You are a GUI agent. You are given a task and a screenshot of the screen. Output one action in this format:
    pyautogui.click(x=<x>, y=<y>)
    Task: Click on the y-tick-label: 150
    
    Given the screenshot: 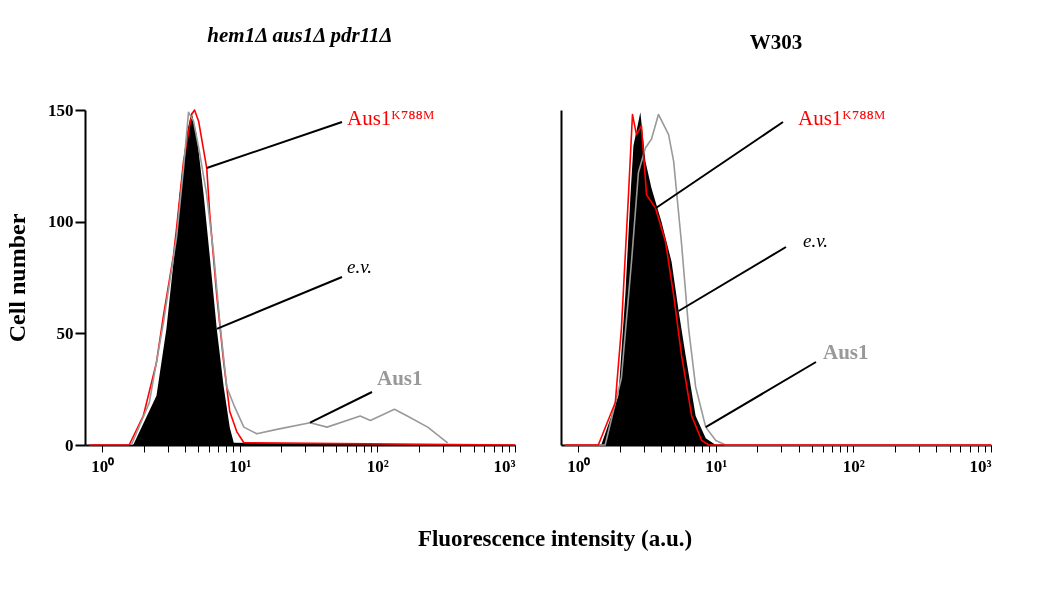 What is the action you would take?
    pyautogui.click(x=61, y=110)
    